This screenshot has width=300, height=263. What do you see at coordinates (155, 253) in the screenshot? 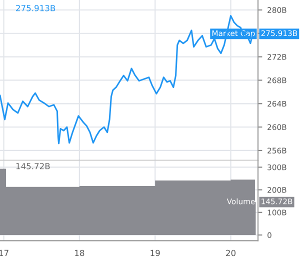
I see `x-tick-label: 19` at bounding box center [155, 253].